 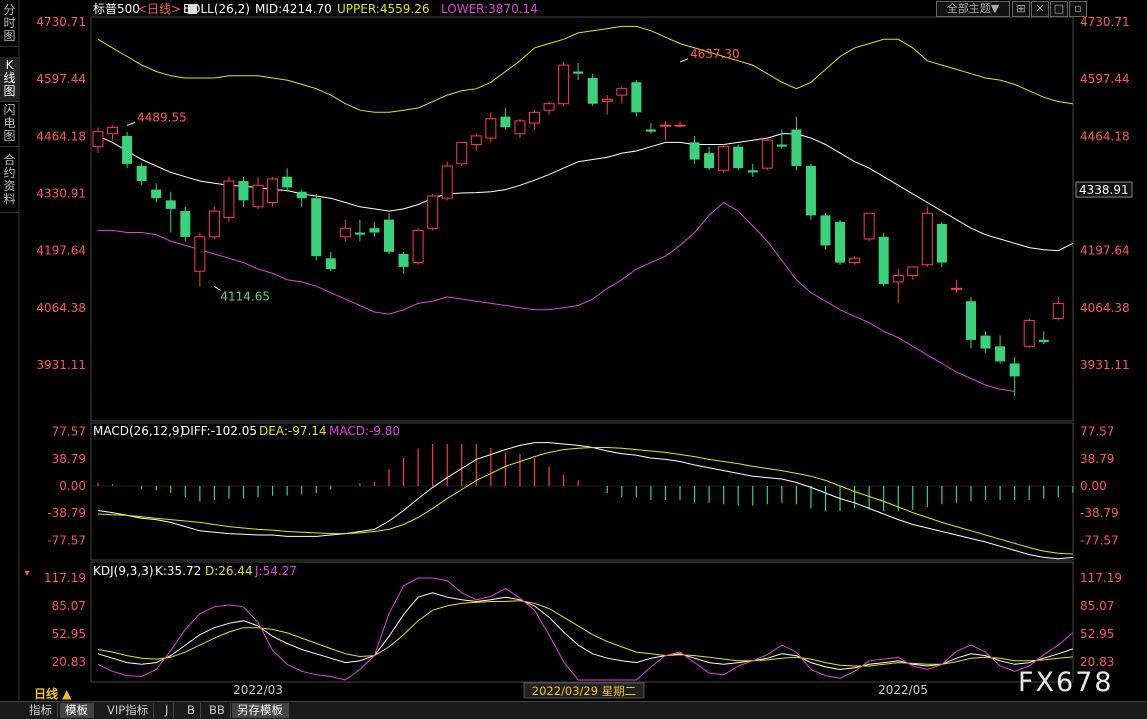 What do you see at coordinates (1021, 9) in the screenshot?
I see `grid-icon: ⊞` at bounding box center [1021, 9].